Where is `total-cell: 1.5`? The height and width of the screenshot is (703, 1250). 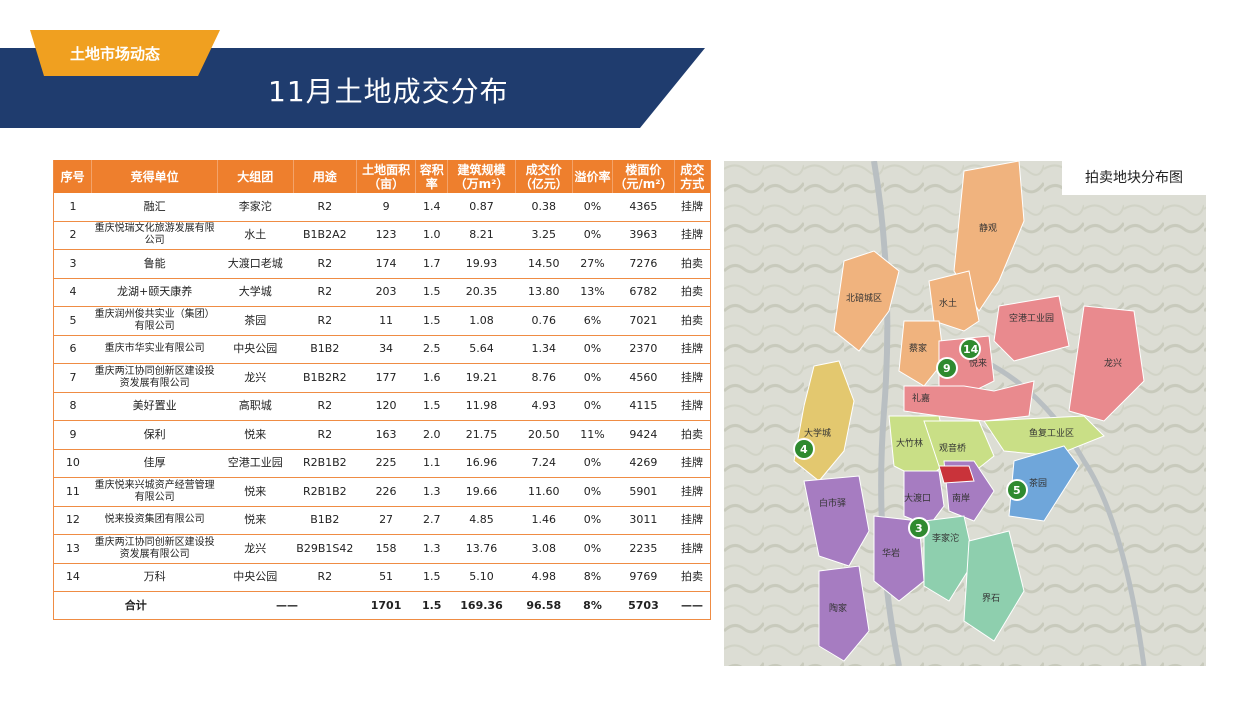
total-cell: 1.5 is located at coordinates (431, 605).